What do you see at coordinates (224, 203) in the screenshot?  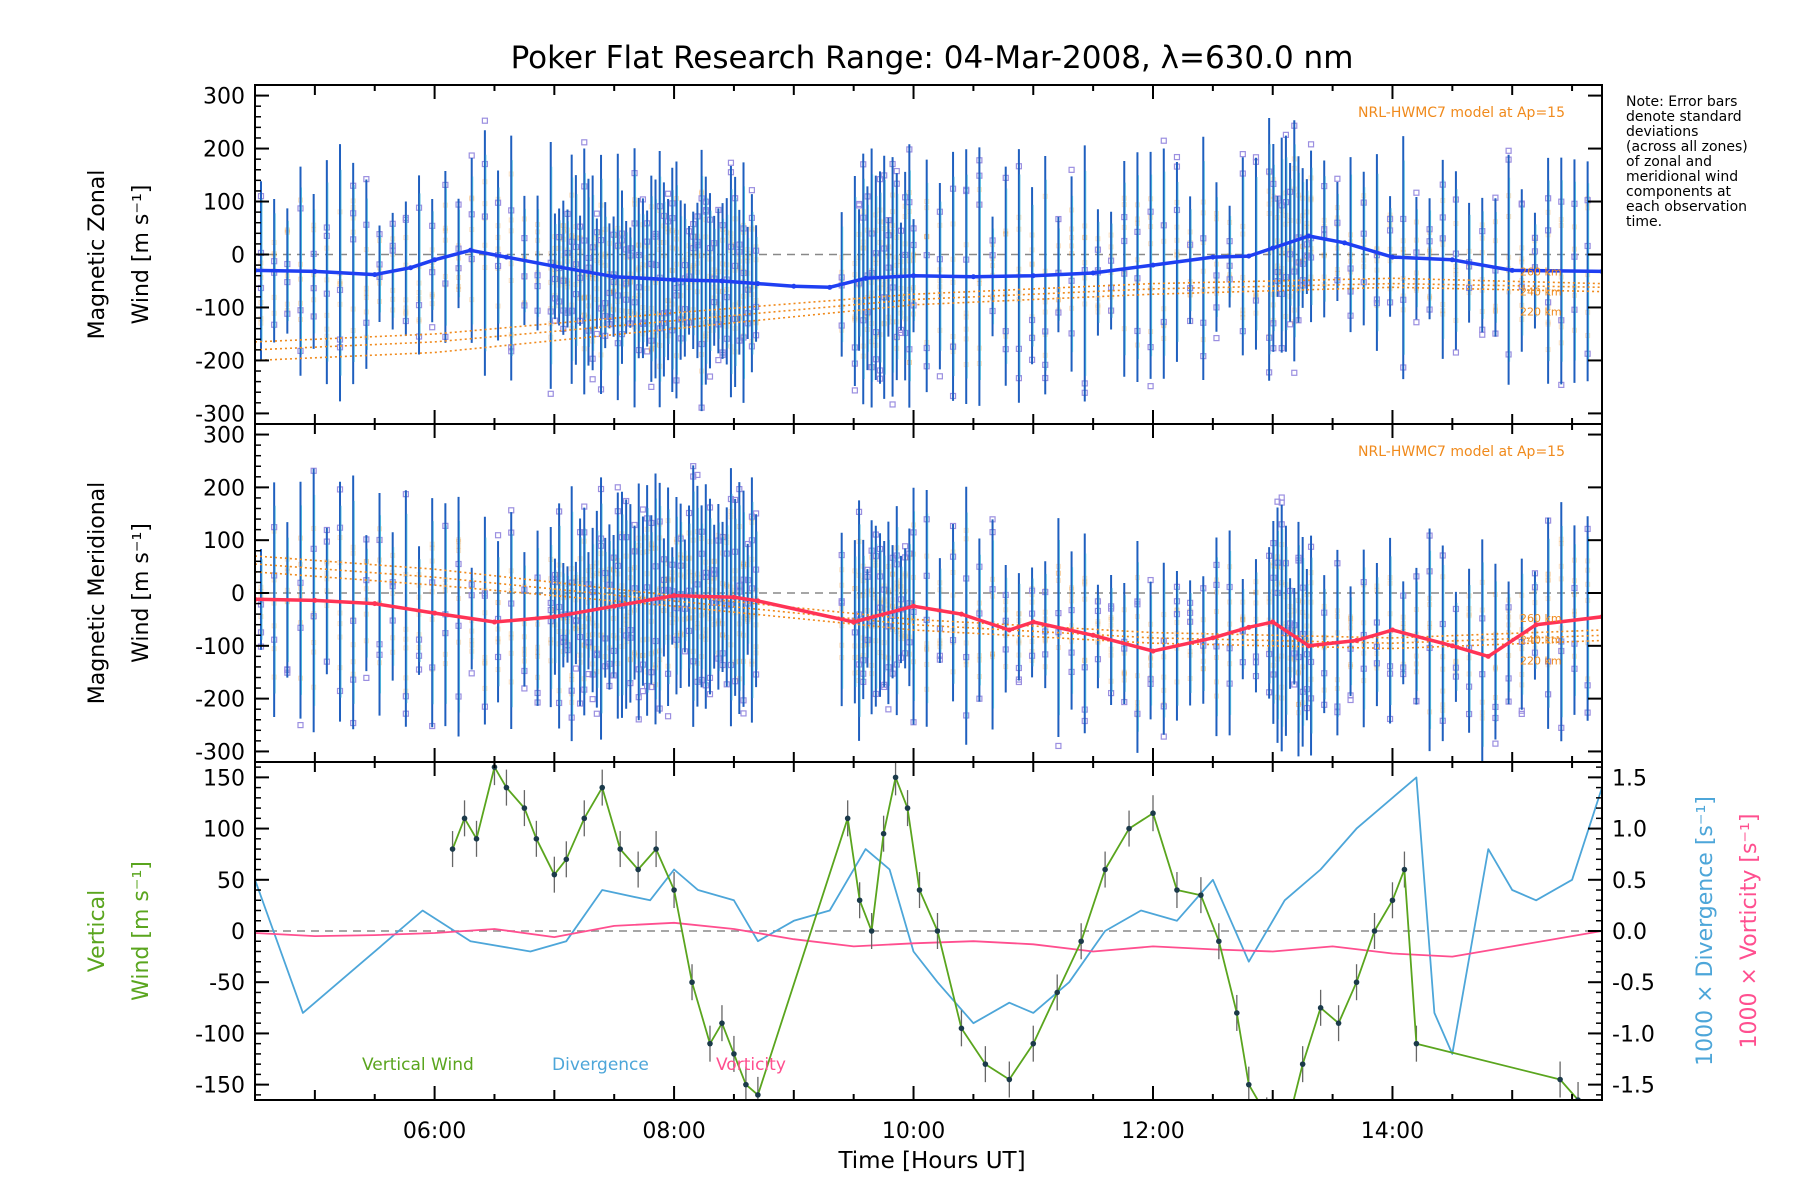 I see `y-tick-label: 100` at bounding box center [224, 203].